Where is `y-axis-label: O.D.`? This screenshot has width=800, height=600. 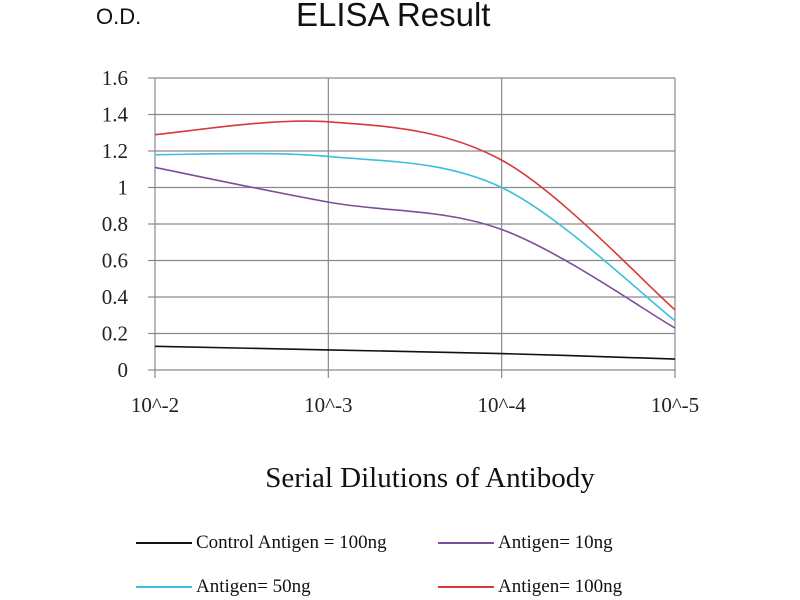
y-axis-label: O.D. is located at coordinates (119, 16).